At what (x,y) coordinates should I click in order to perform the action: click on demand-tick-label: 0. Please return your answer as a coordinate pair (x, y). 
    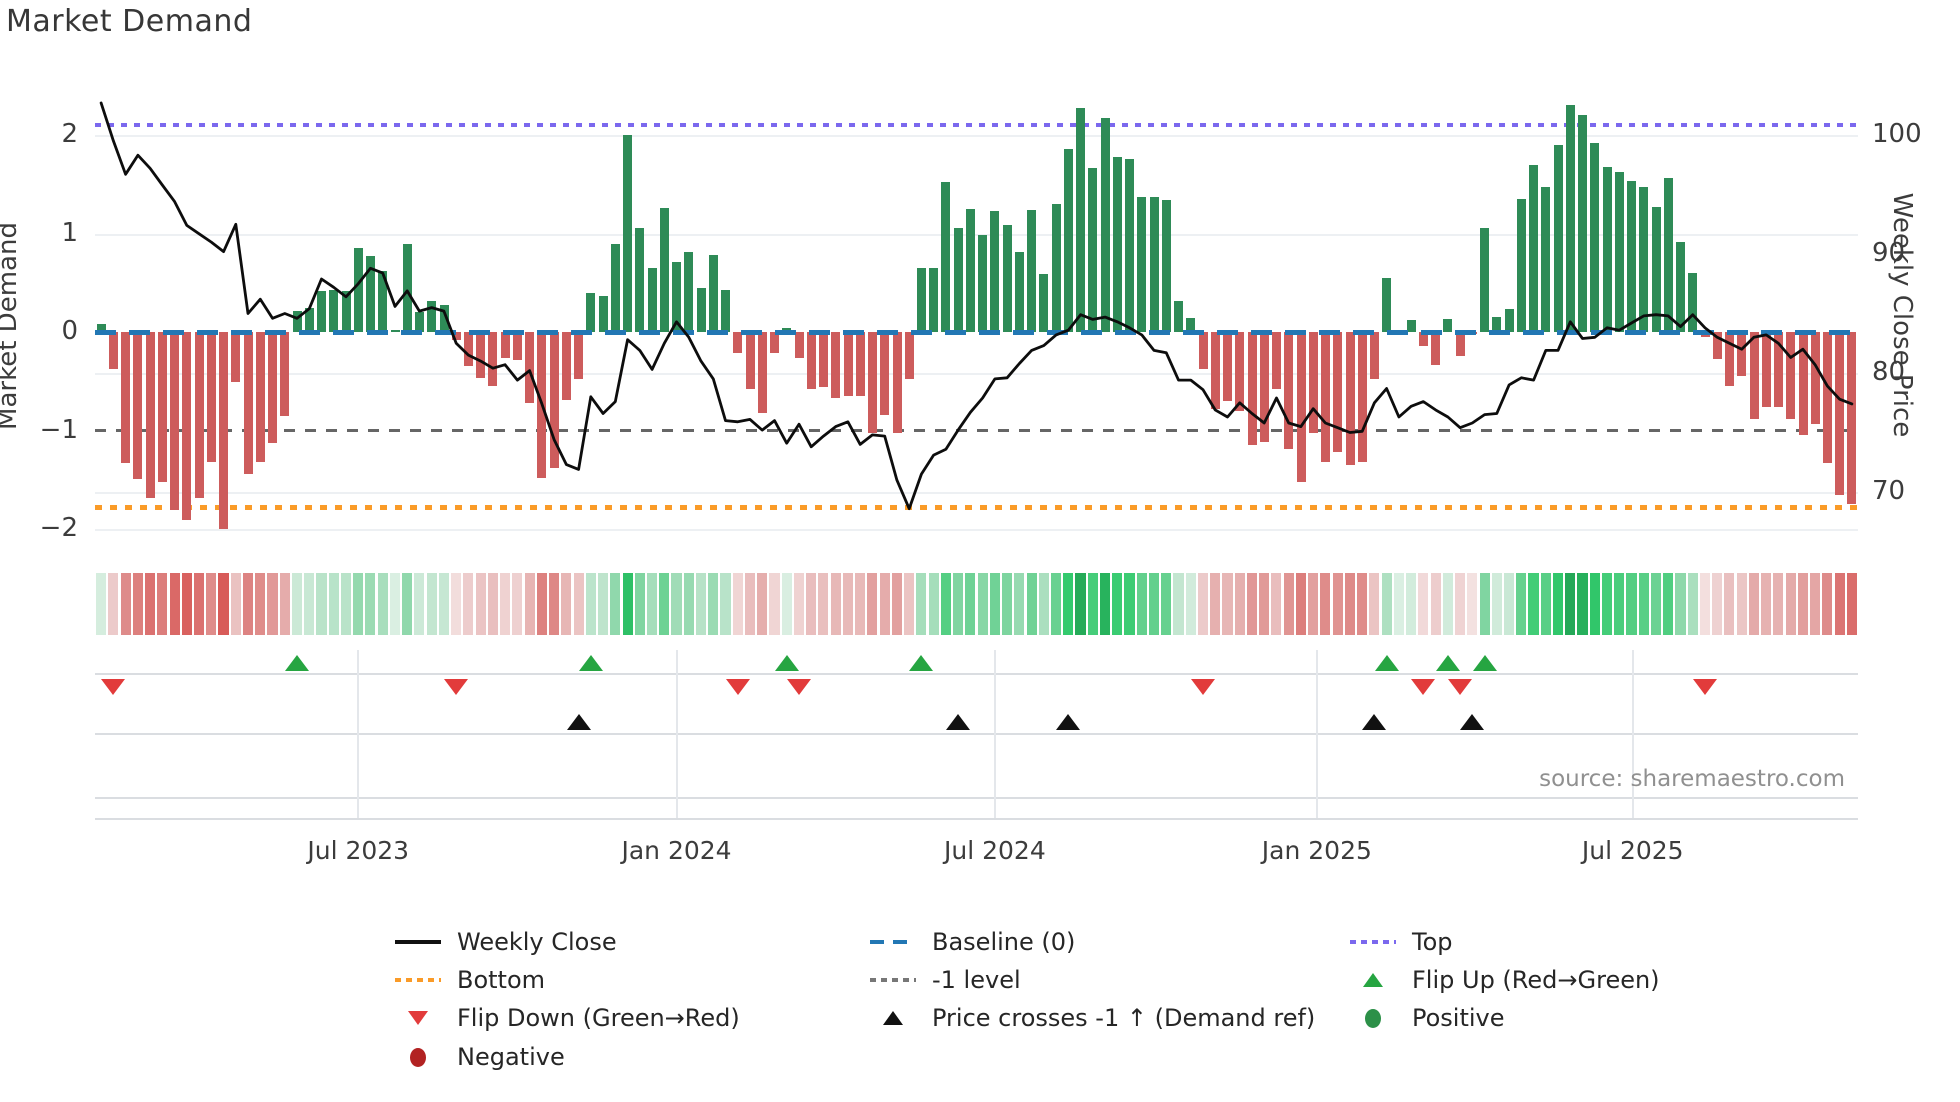
    Looking at the image, I should click on (69, 331).